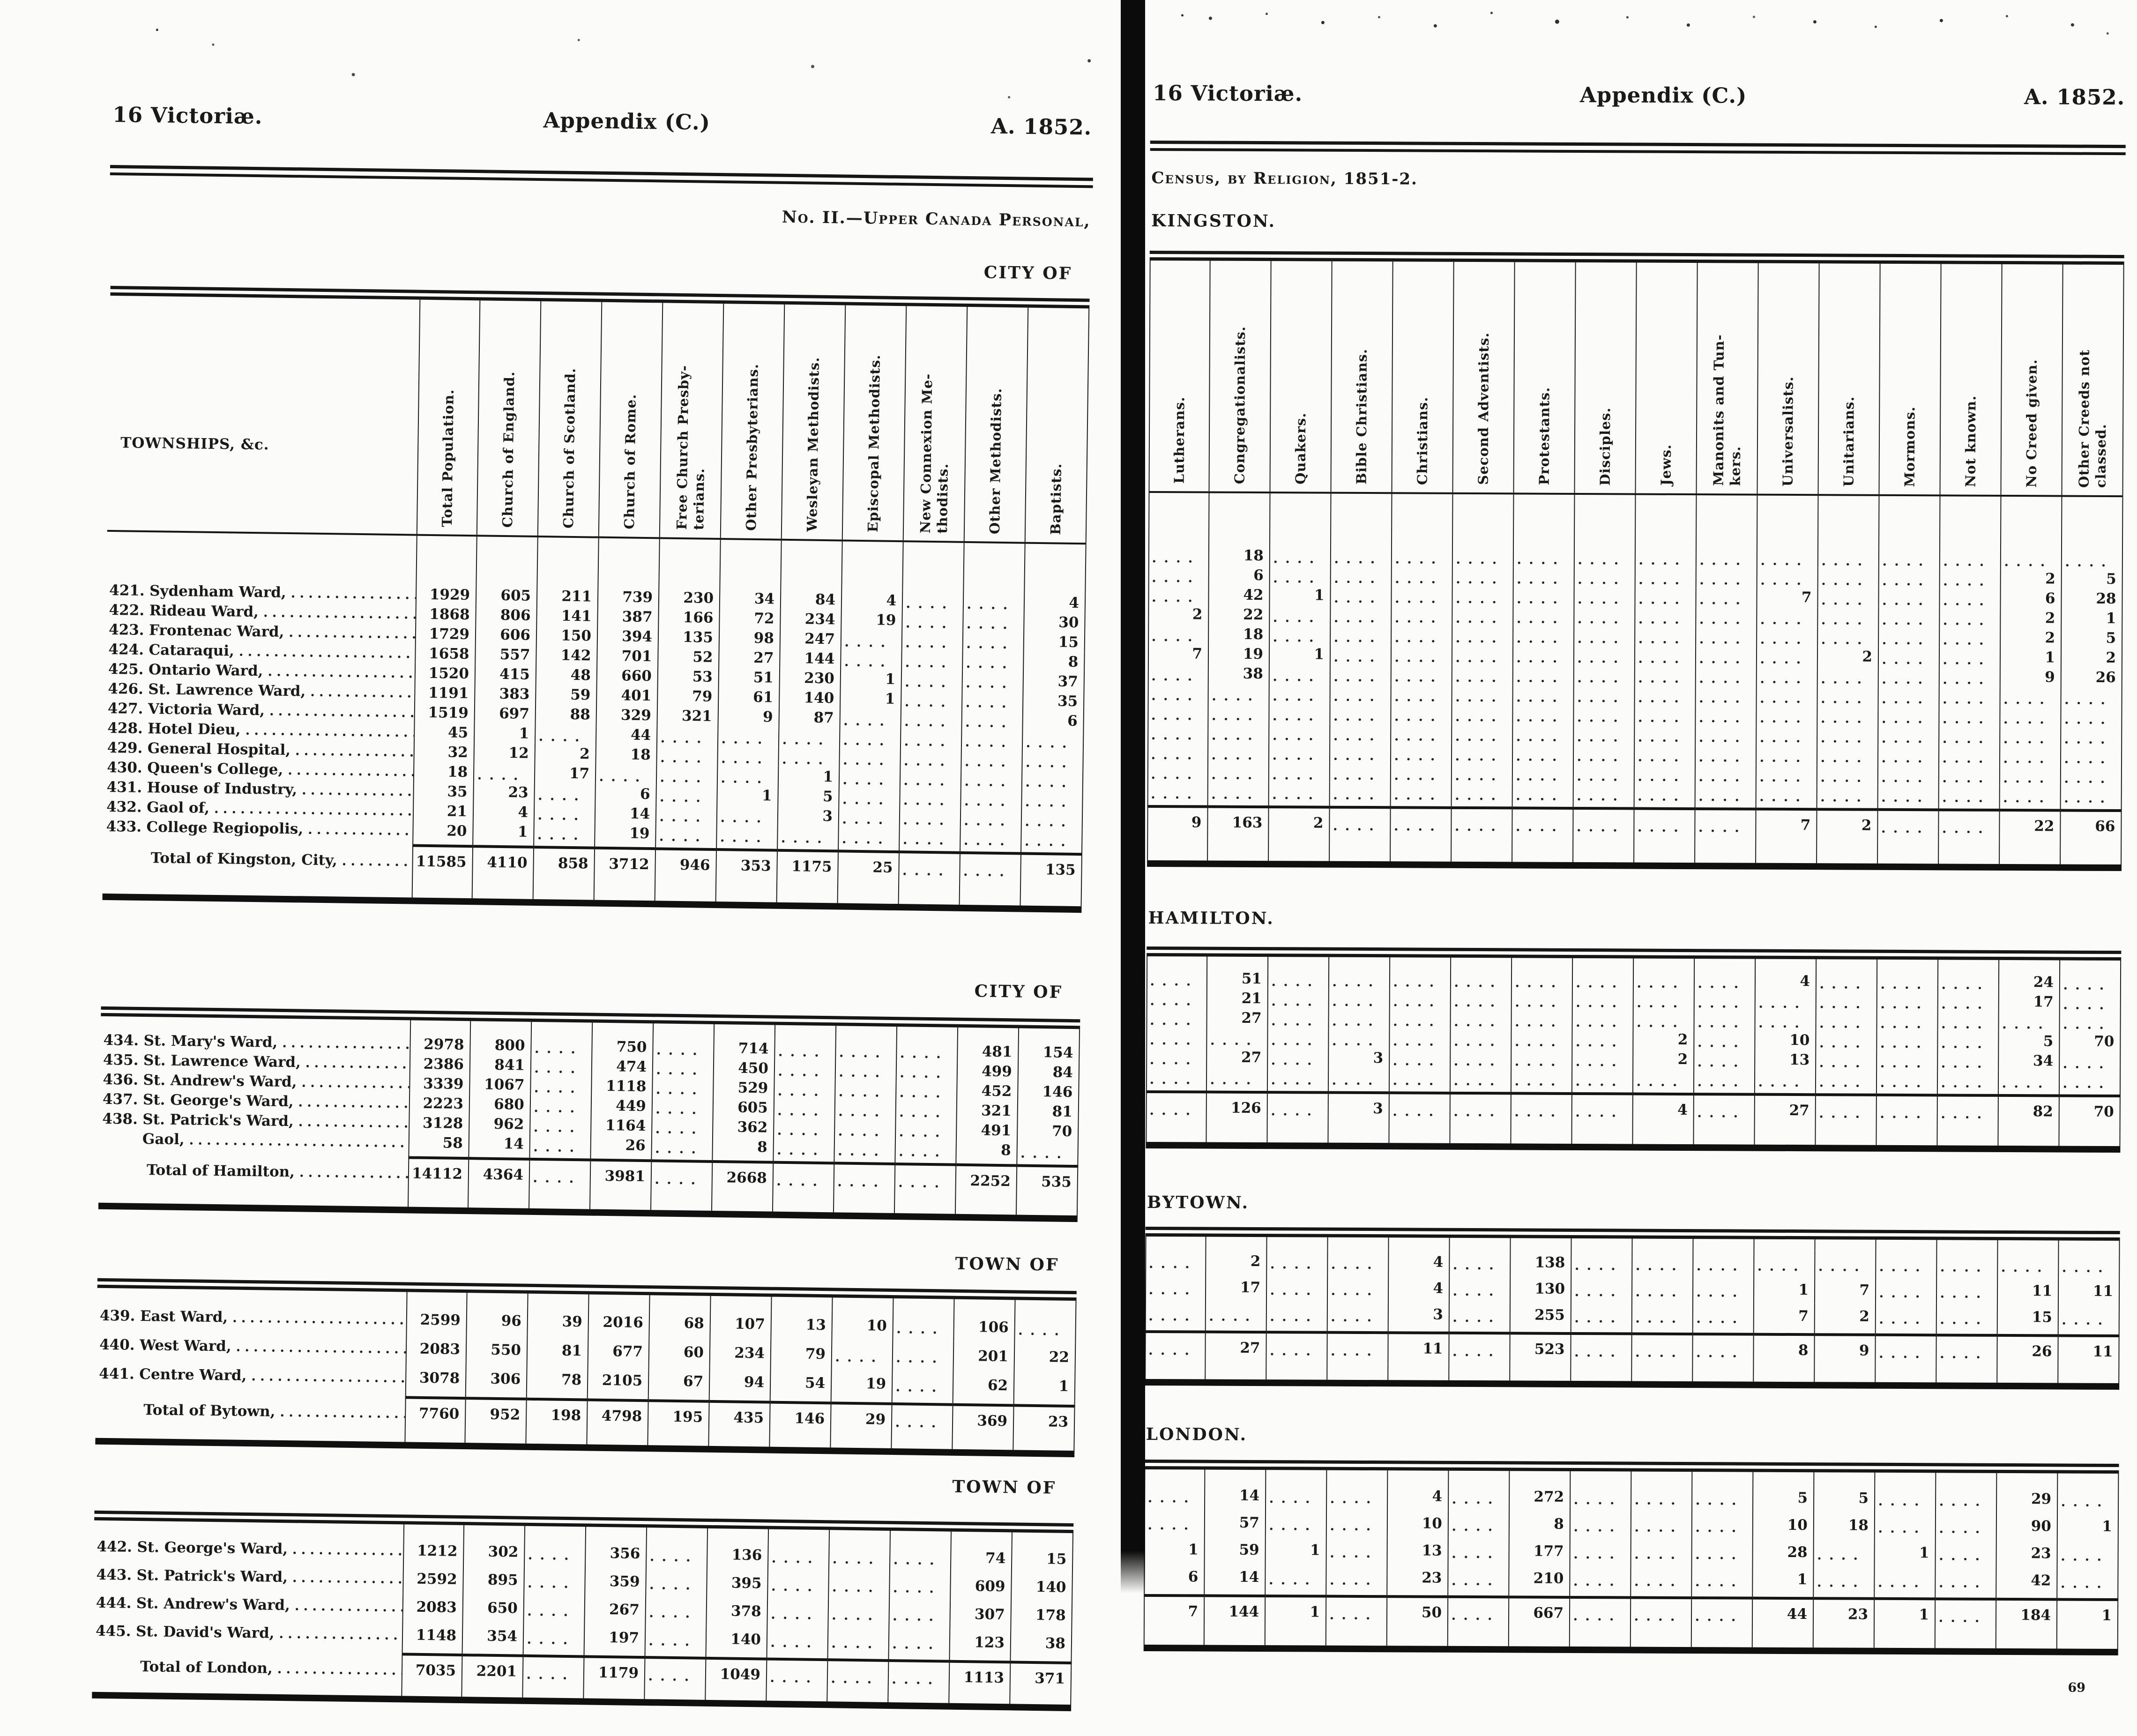  What do you see at coordinates (2027, 1580) in the screenshot?
I see `table-cell: 42` at bounding box center [2027, 1580].